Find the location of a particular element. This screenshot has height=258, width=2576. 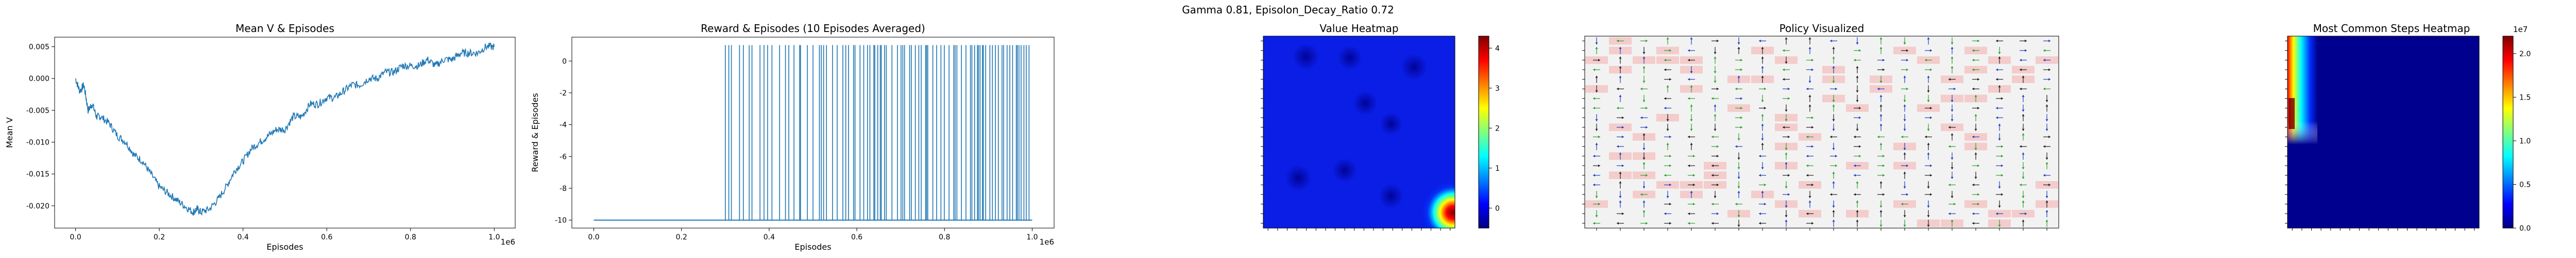

reward-x-scale-label: 1e6 is located at coordinates (1047, 242).